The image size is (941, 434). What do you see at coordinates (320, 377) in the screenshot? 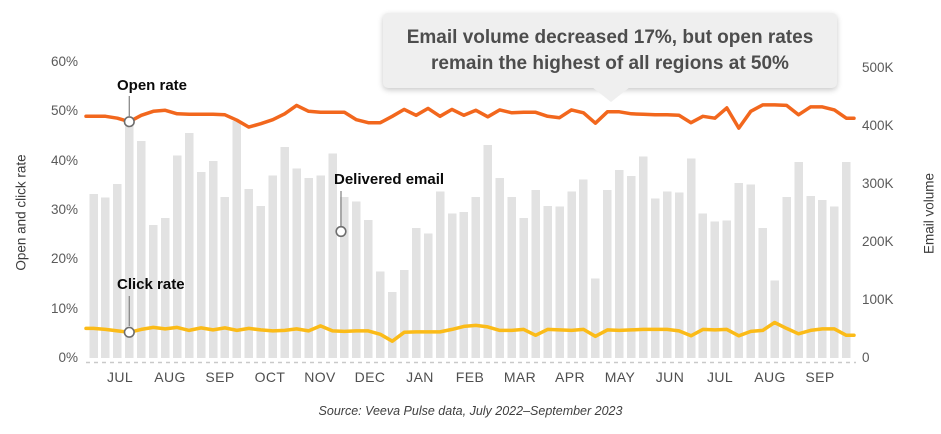
I see `month-label: NOV` at bounding box center [320, 377].